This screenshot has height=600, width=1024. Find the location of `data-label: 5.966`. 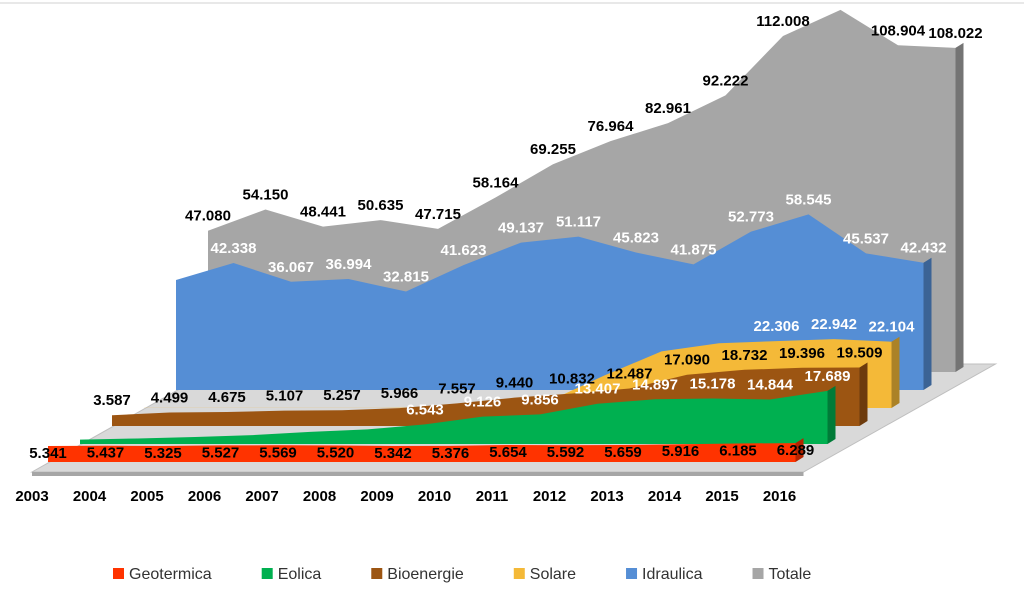

data-label: 5.966 is located at coordinates (400, 393).